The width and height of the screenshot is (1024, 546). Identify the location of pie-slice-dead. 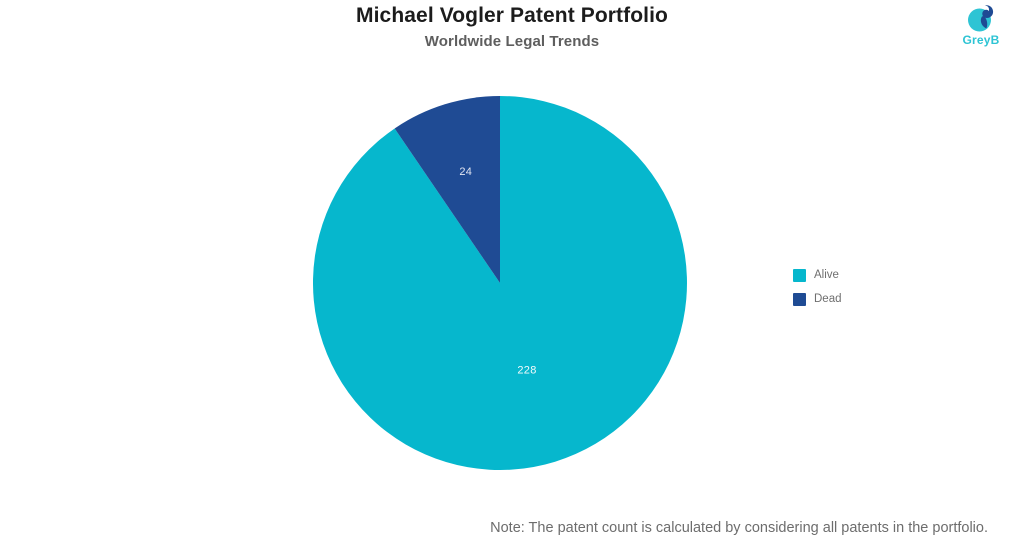
(447, 189).